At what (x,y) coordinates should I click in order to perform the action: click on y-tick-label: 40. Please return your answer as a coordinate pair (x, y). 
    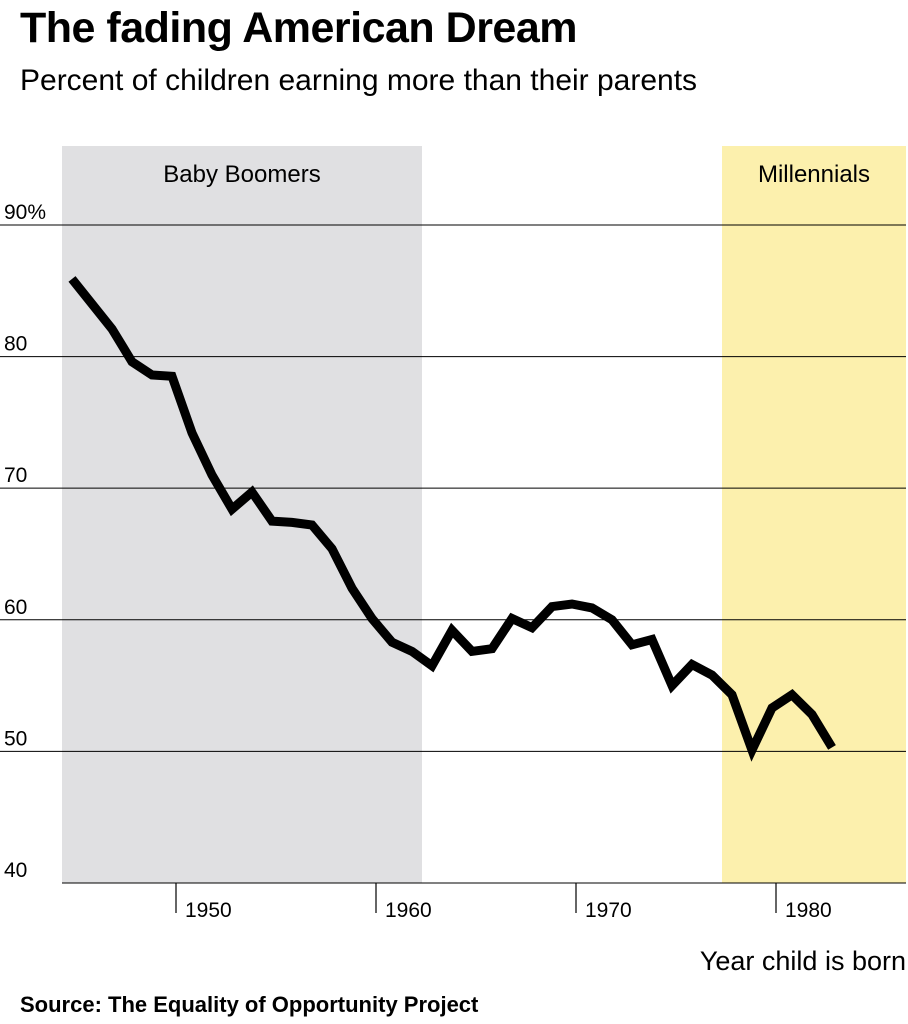
    Looking at the image, I should click on (15, 870).